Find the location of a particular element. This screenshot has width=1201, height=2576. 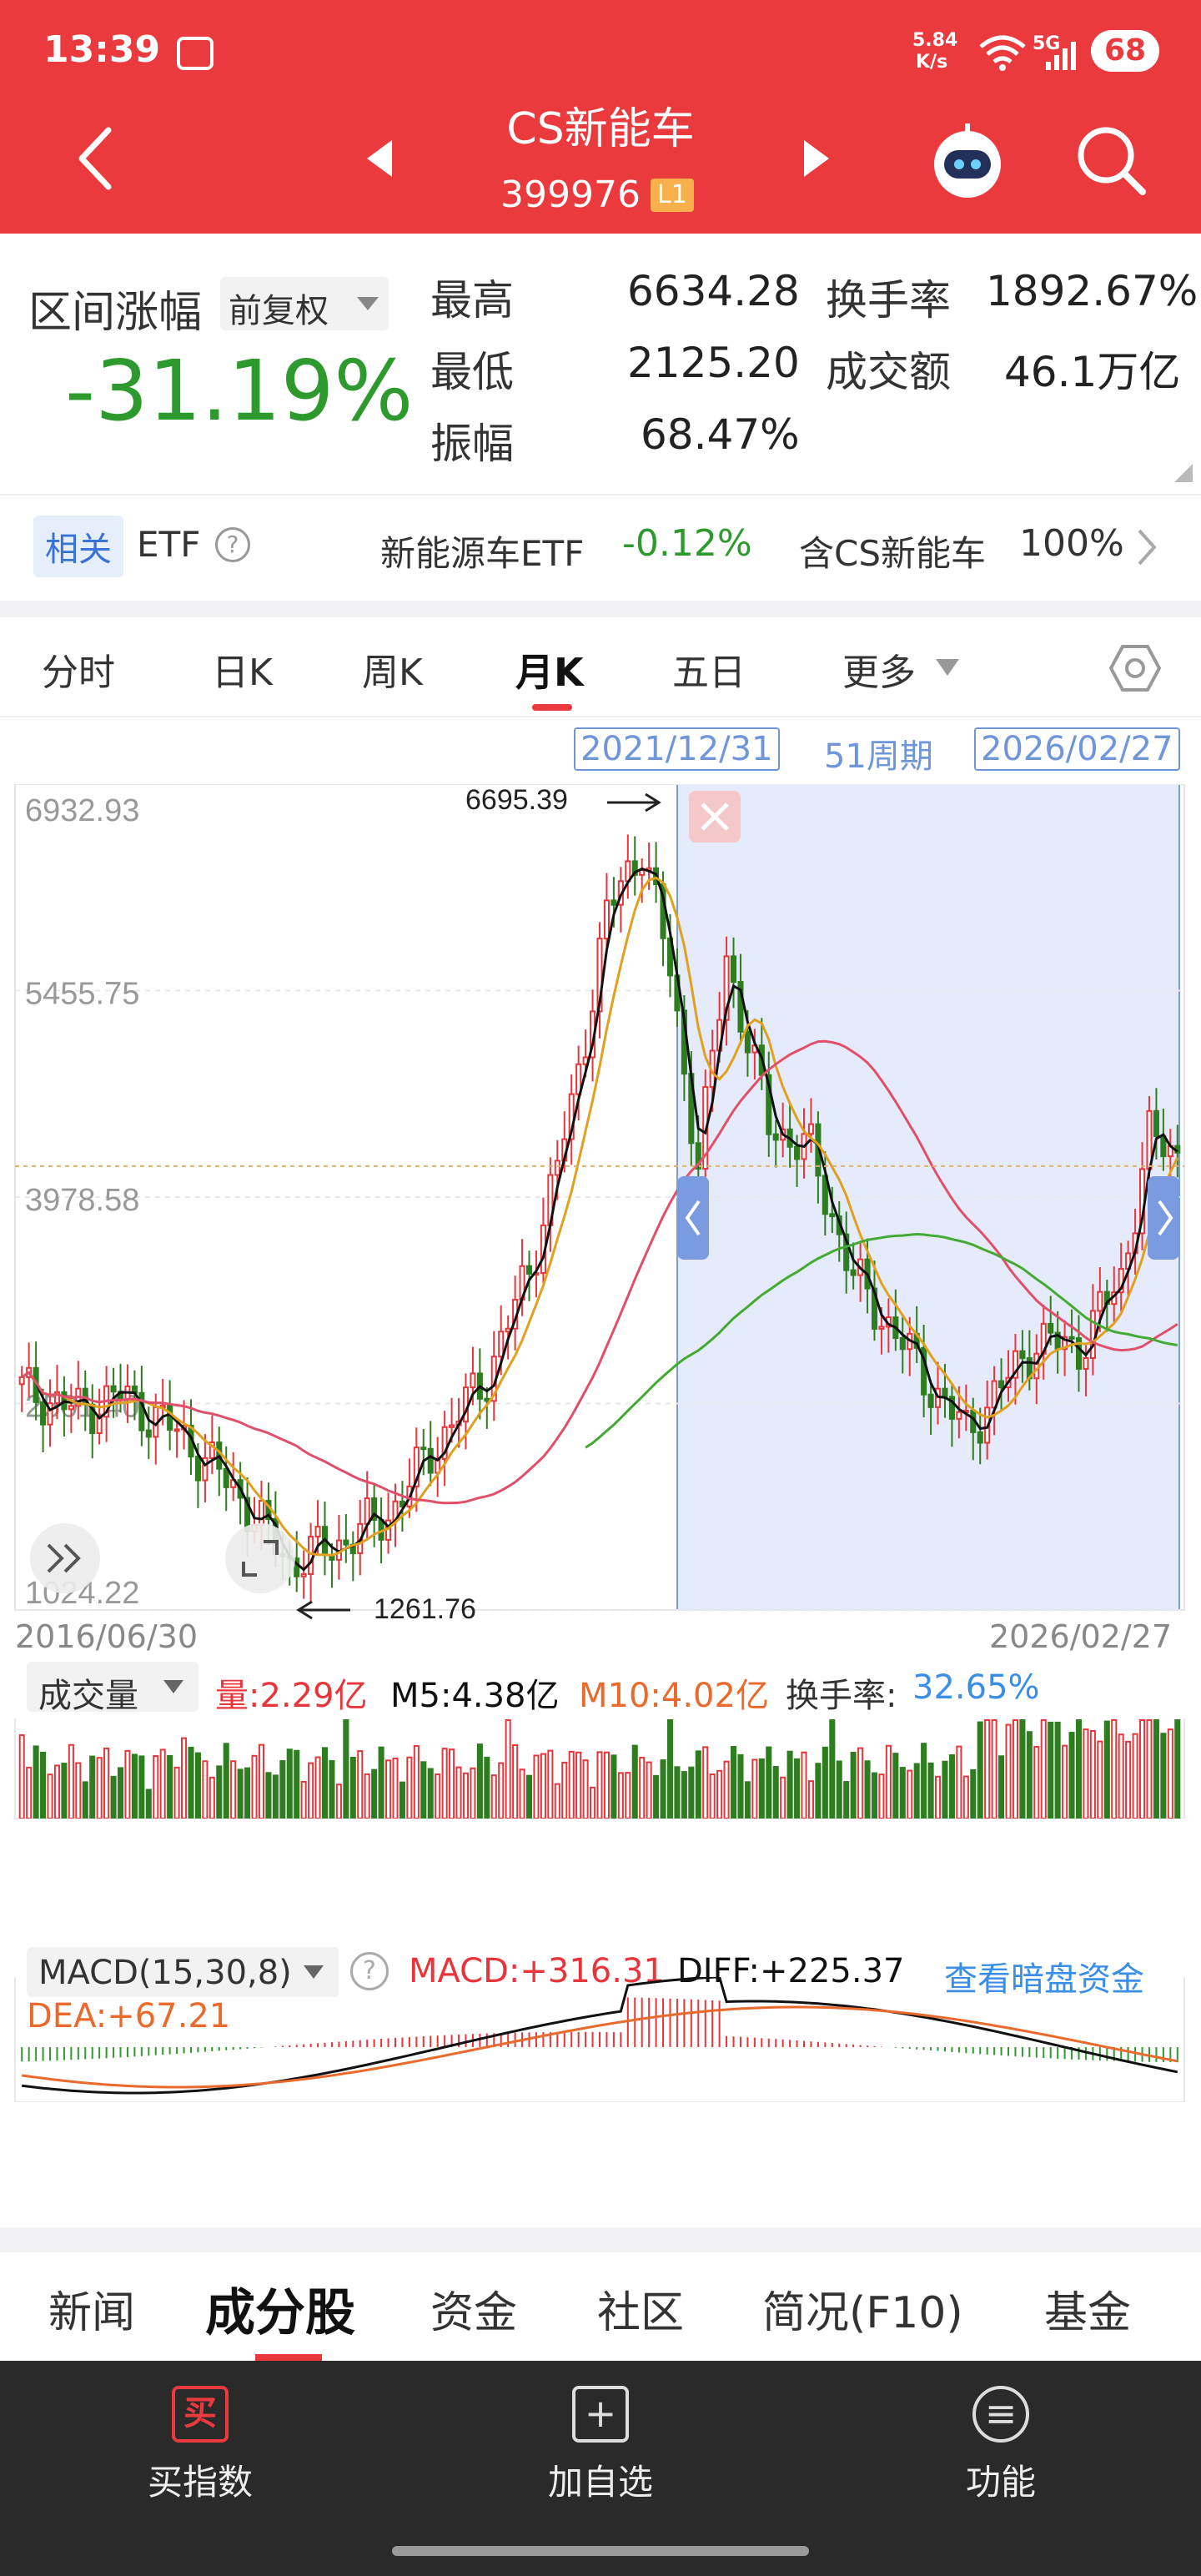

range-end-date: 2026/02/27 is located at coordinates (1077, 749).